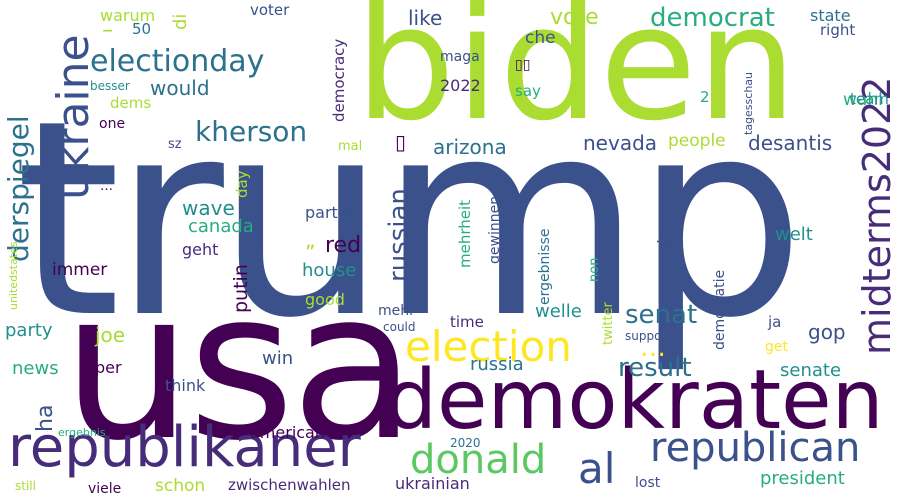  Describe the element at coordinates (465, 233) in the screenshot. I see `word-mehrheit: mehrheit` at that location.